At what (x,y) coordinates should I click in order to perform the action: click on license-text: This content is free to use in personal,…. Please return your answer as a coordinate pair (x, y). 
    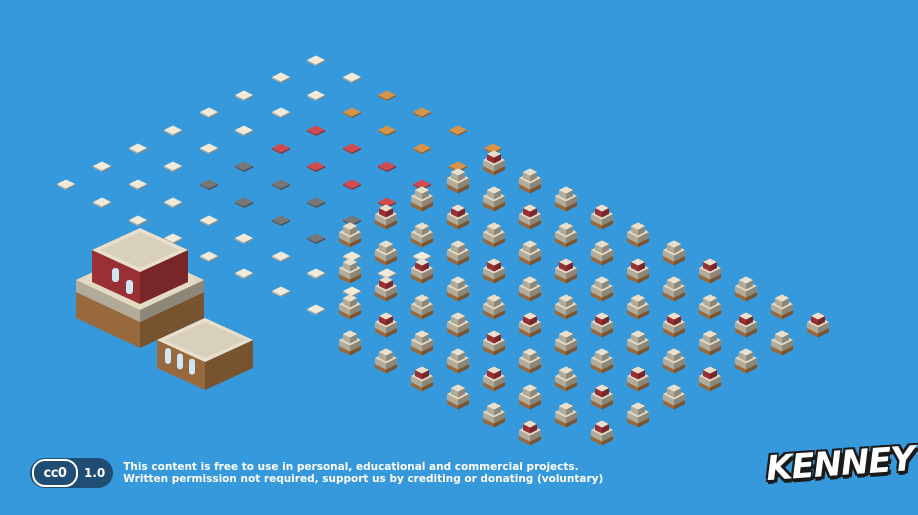
    Looking at the image, I should click on (363, 473).